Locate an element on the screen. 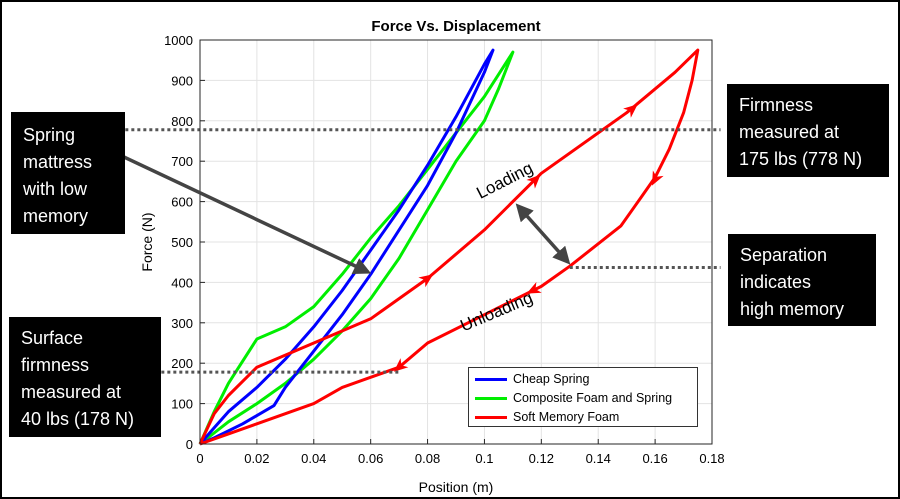 The width and height of the screenshot is (900, 499). y-tick-label: 400 is located at coordinates (182, 282).